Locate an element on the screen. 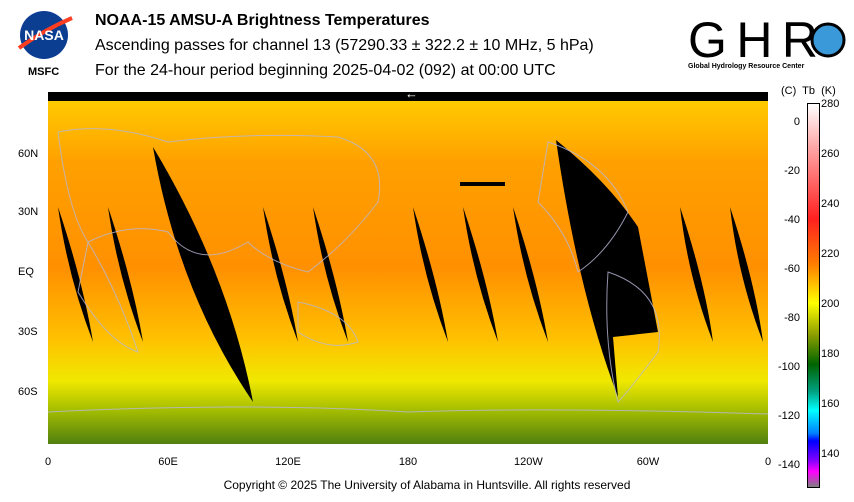 The width and height of the screenshot is (854, 502). lat-label: 30N is located at coordinates (28, 212).